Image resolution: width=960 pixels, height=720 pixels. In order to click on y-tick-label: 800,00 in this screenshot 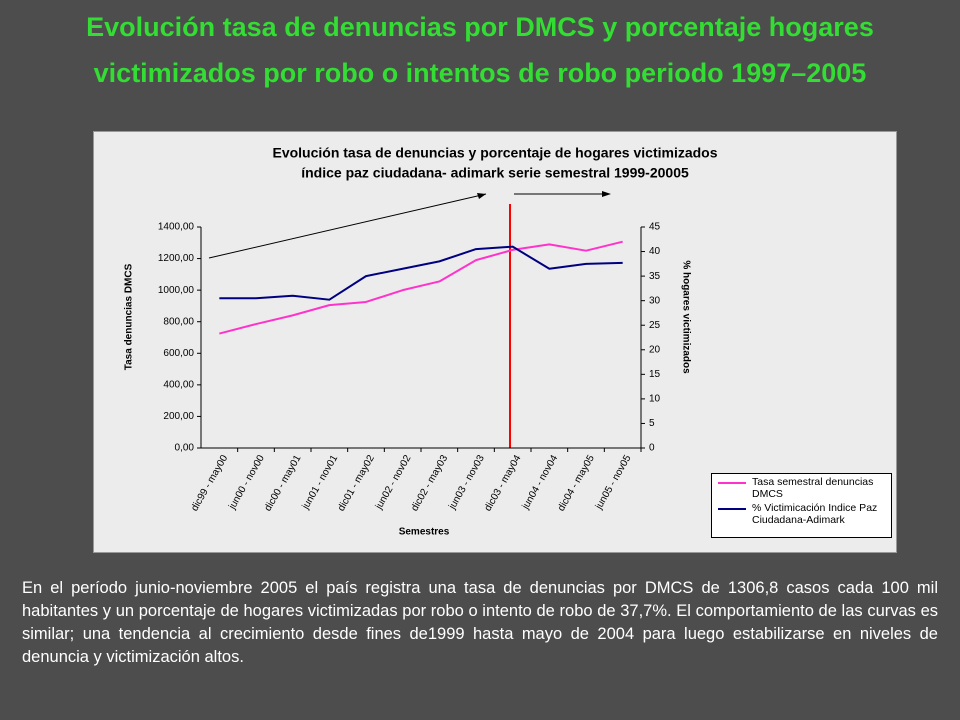, I will do `click(178, 321)`.